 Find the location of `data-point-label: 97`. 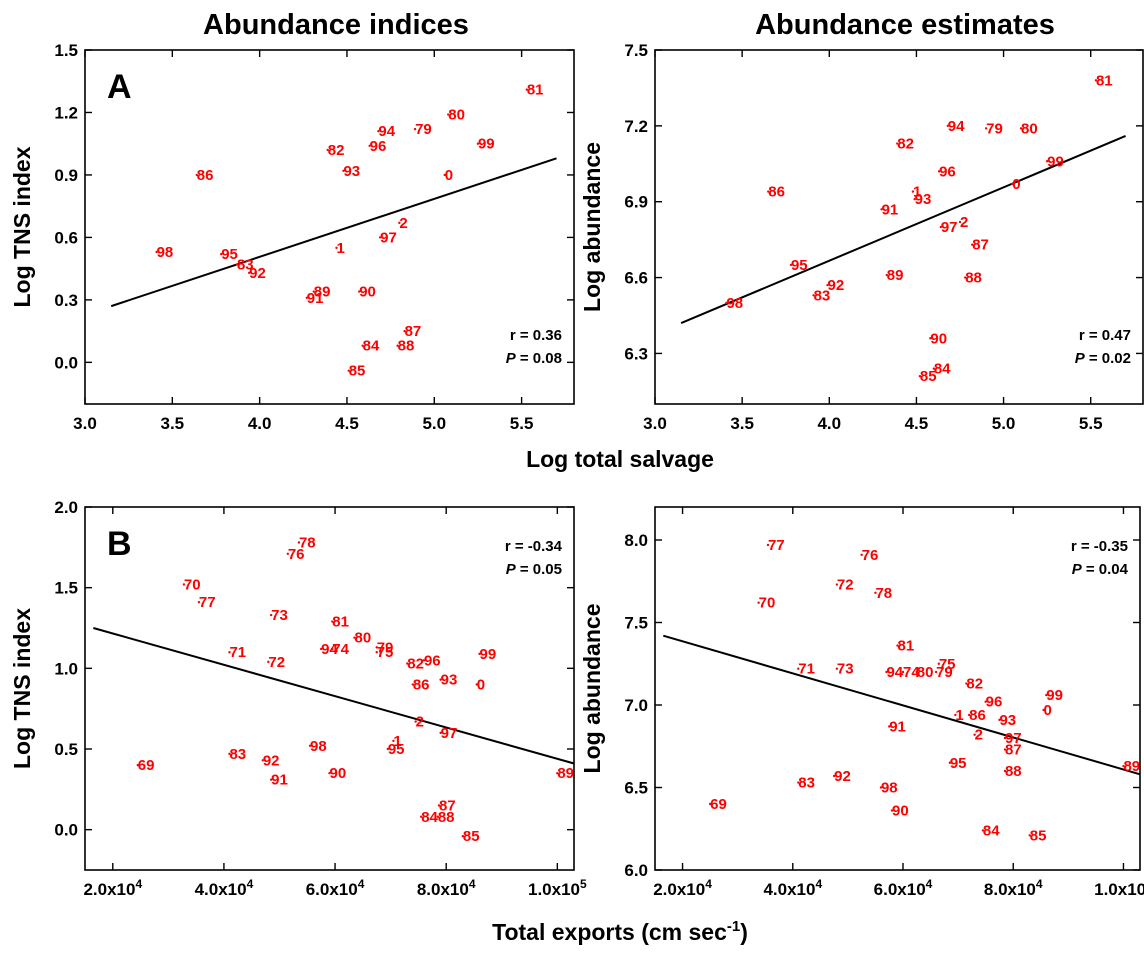

data-point-label: 97 is located at coordinates (388, 237).